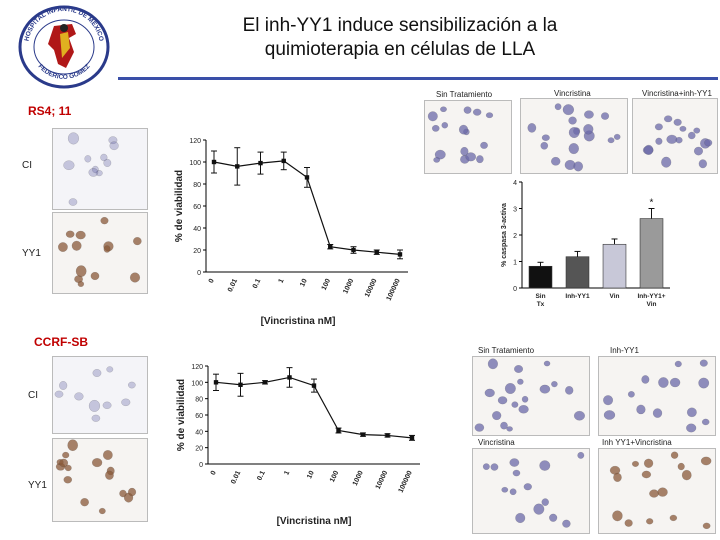  What do you see at coordinates (181, 415) in the screenshot?
I see `y-axis-title: % de viabilidad` at bounding box center [181, 415].